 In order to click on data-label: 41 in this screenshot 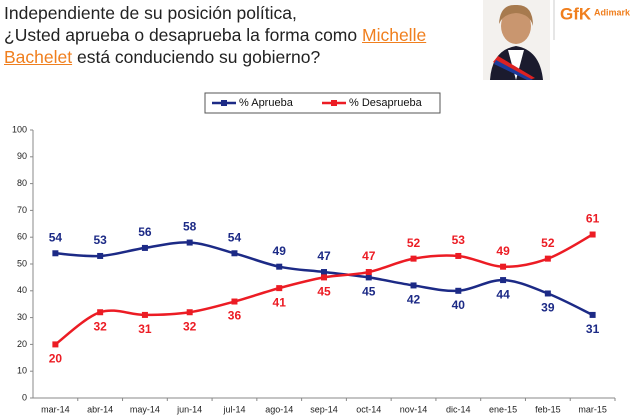, I will do `click(280, 302)`.